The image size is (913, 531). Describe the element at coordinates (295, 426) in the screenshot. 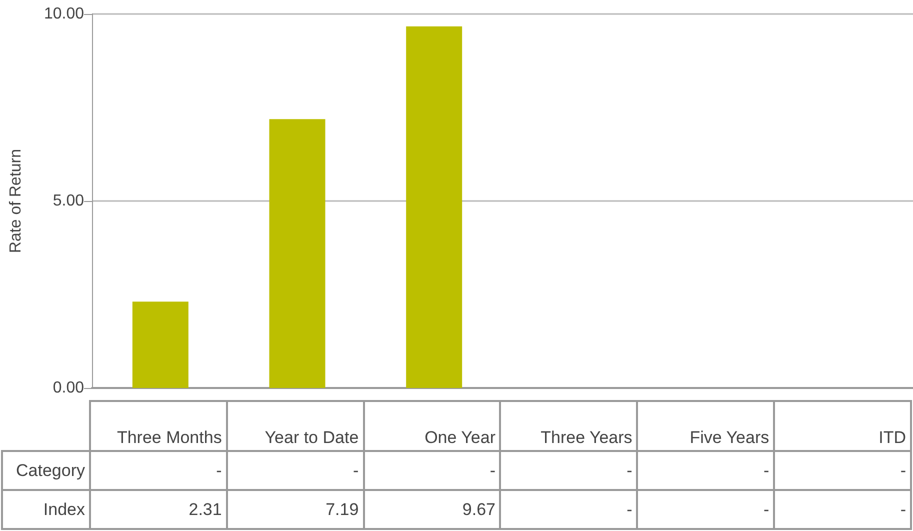

I see `x-tick-label: Year to Date` at that location.